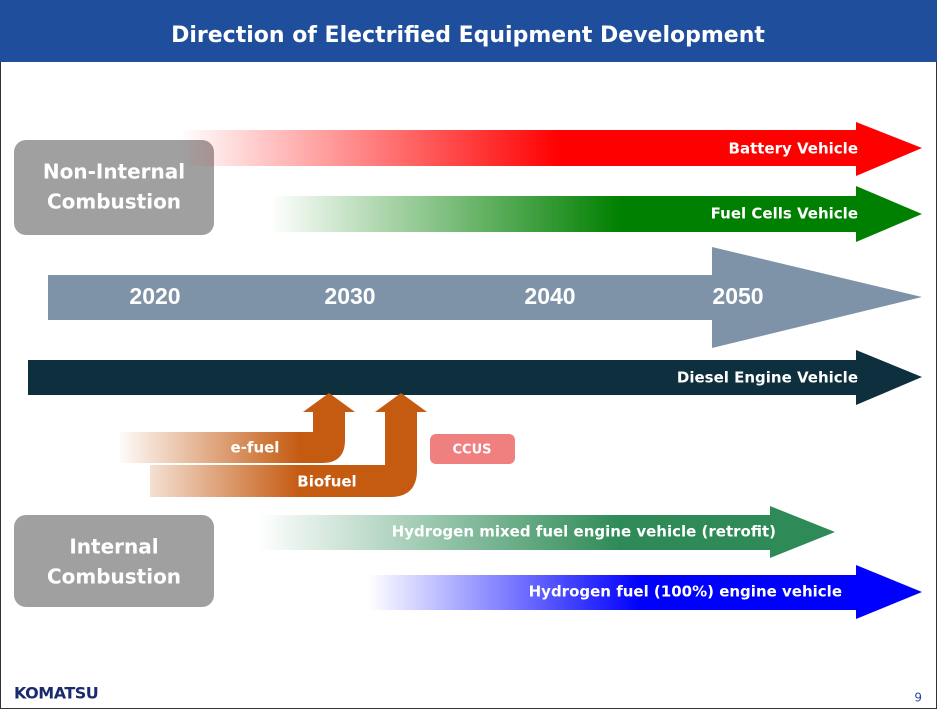 Image resolution: width=937 pixels, height=709 pixels. I want to click on page-number: 9, so click(918, 698).